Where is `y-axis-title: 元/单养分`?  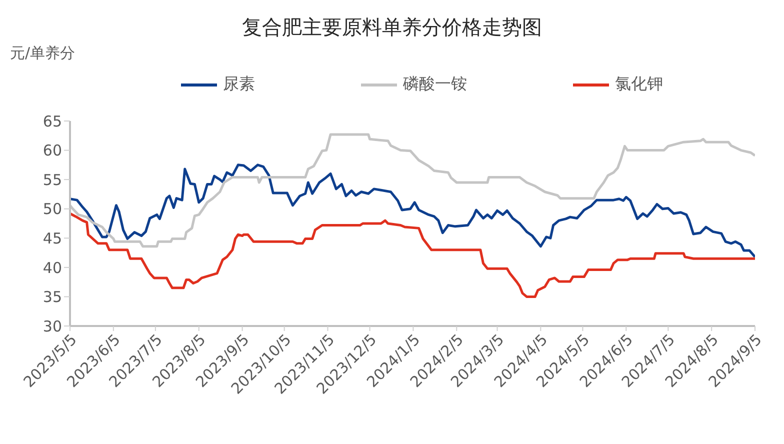 y-axis-title: 元/单养分 is located at coordinates (43, 53).